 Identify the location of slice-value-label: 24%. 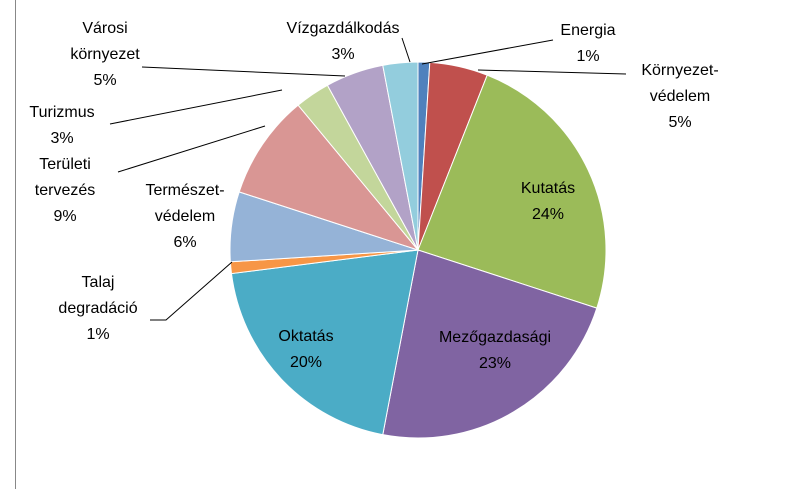
(548, 214).